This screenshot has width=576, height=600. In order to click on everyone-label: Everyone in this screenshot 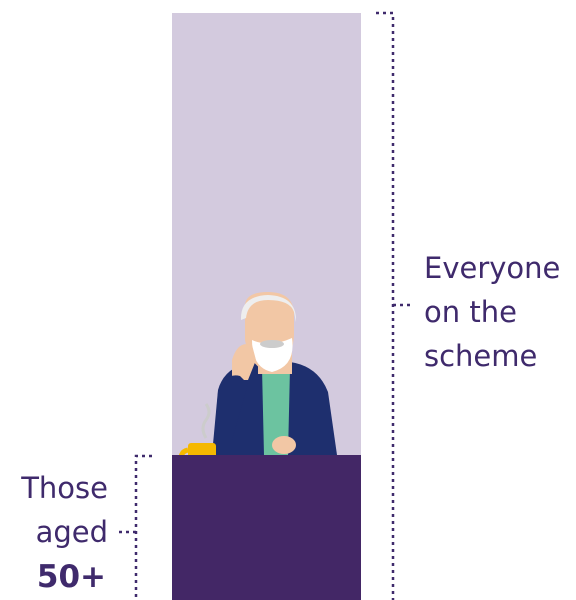, I will do `click(492, 268)`.